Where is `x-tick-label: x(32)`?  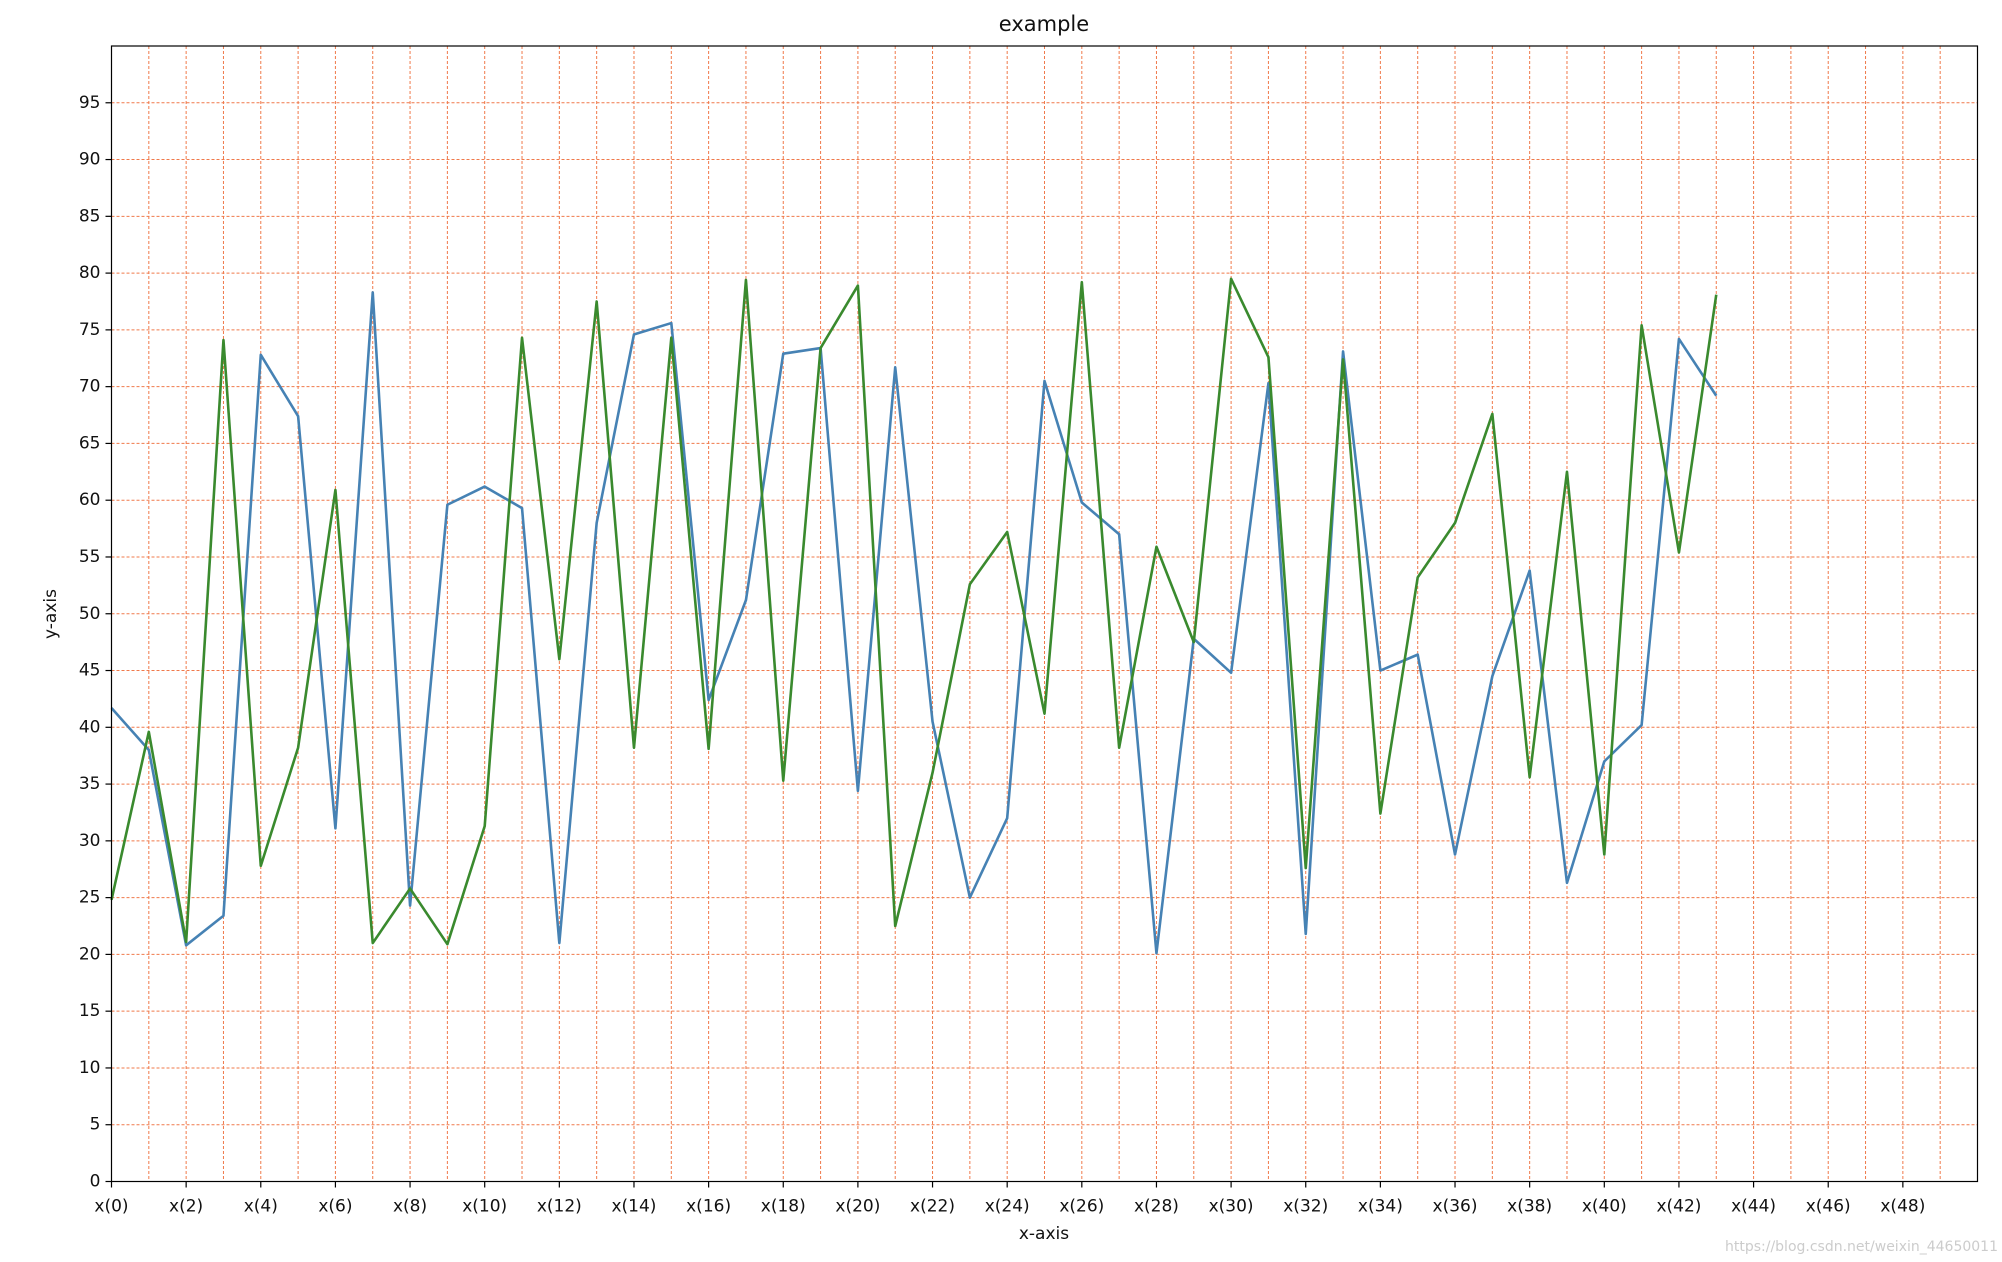 x-tick-label: x(32) is located at coordinates (1305, 1207).